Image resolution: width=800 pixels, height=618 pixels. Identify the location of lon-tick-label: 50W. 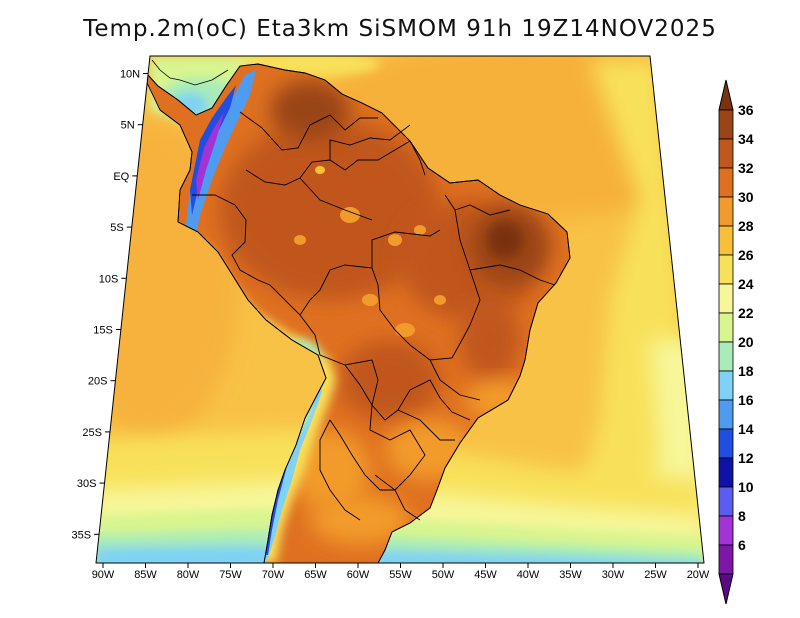
(443, 575).